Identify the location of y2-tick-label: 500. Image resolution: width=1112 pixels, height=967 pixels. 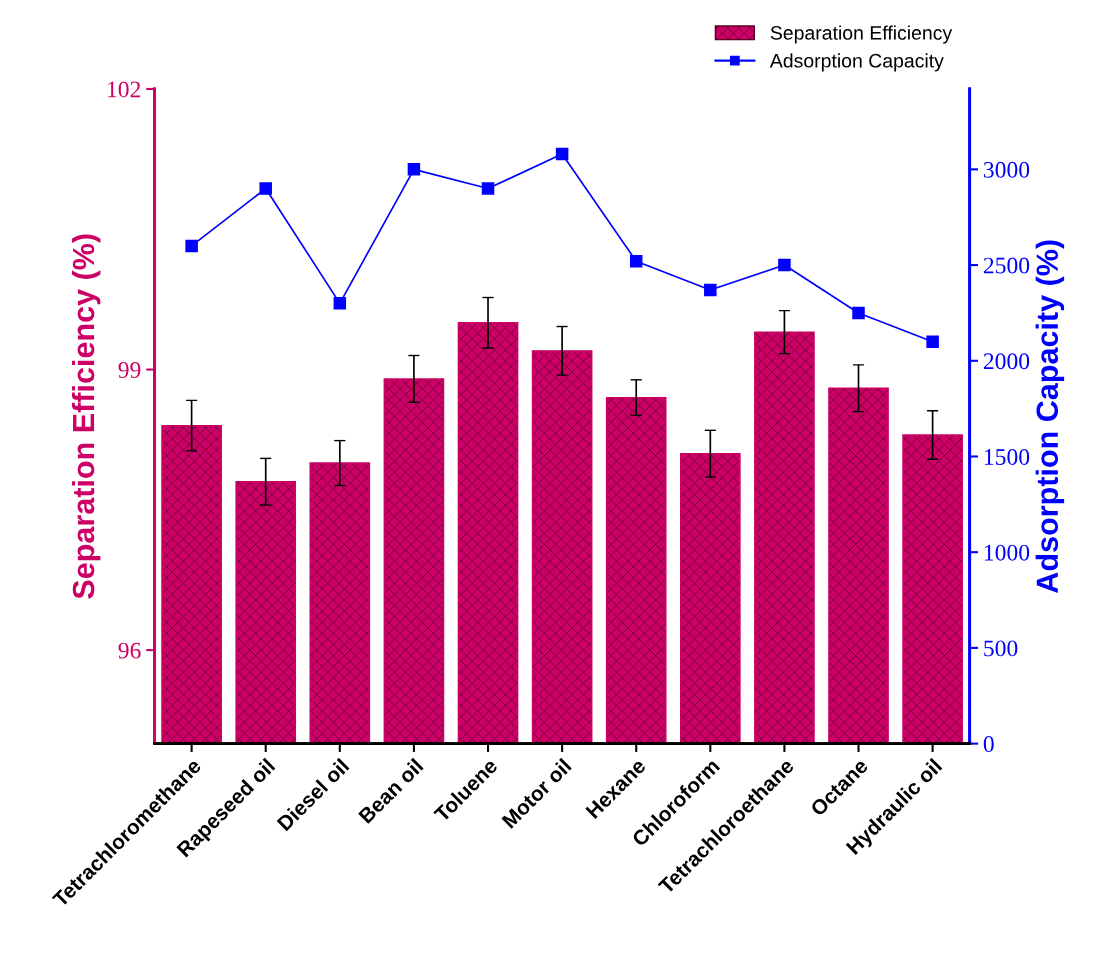
(1001, 648).